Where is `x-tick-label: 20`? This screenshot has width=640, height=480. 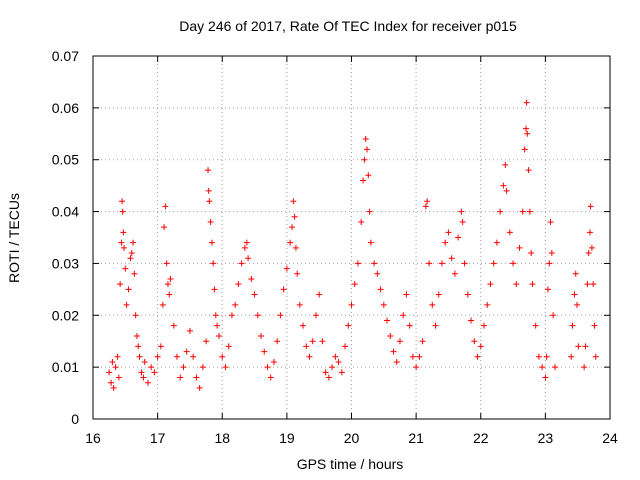 x-tick-label: 20 is located at coordinates (352, 438).